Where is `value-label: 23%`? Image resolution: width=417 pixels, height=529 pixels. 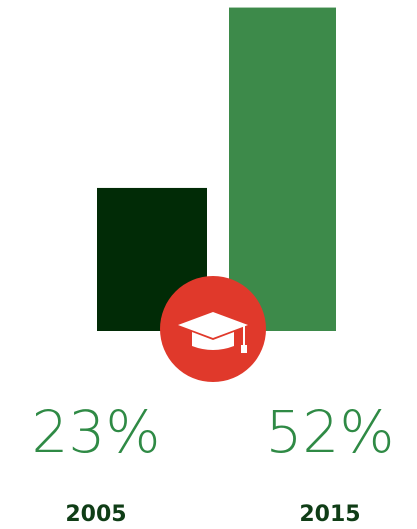
value-label: 23% is located at coordinates (96, 432).